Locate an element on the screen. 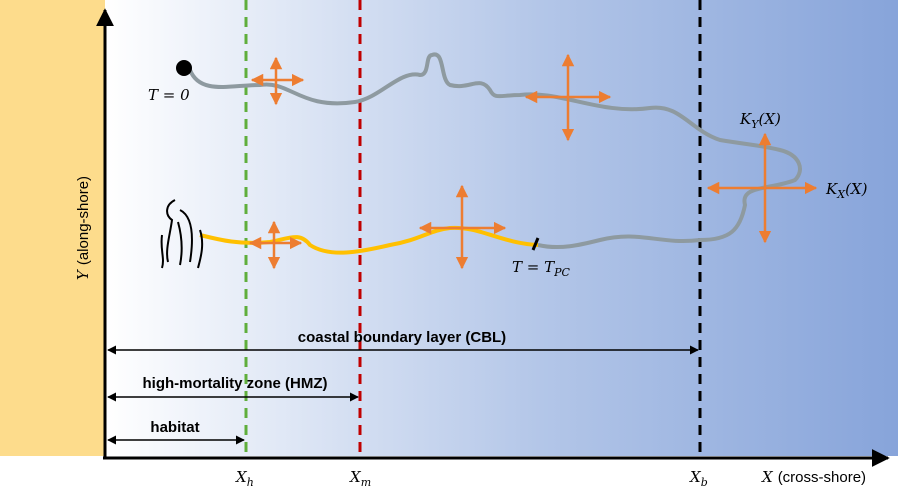  start-label: T = 0 is located at coordinates (169, 95).